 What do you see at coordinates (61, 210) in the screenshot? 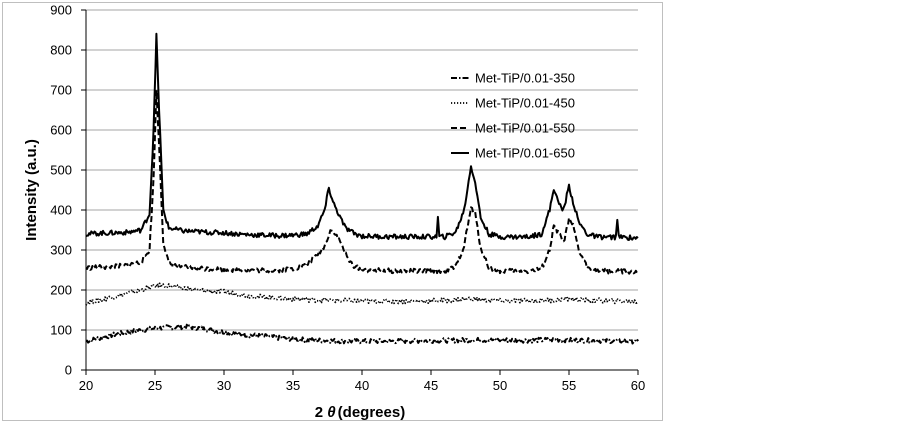
I see `y-tick-label-400: 400` at bounding box center [61, 210].